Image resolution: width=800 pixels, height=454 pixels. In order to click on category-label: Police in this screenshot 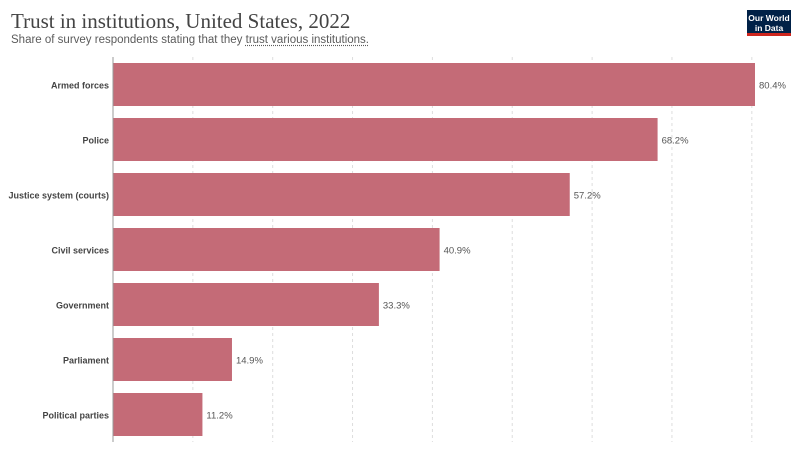, I will do `click(95, 141)`.